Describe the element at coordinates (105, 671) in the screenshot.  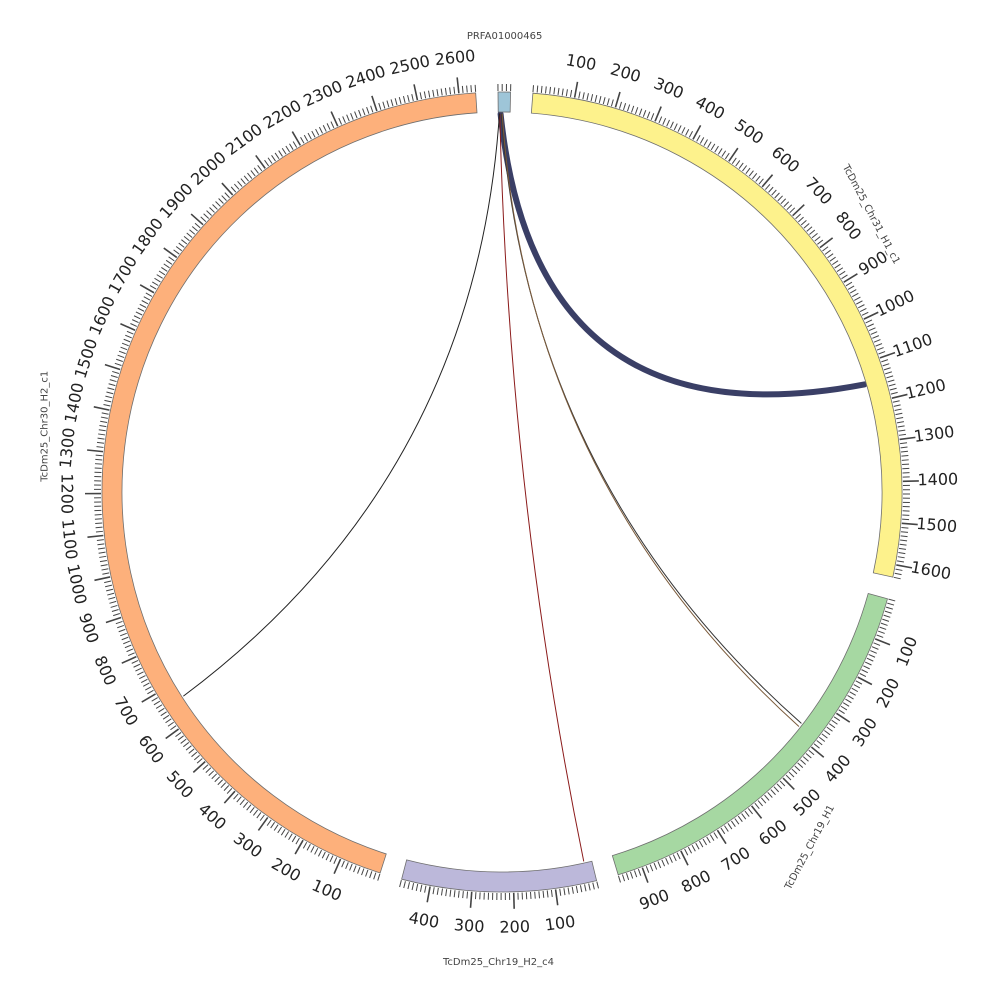
I see `tick-label: 800` at that location.